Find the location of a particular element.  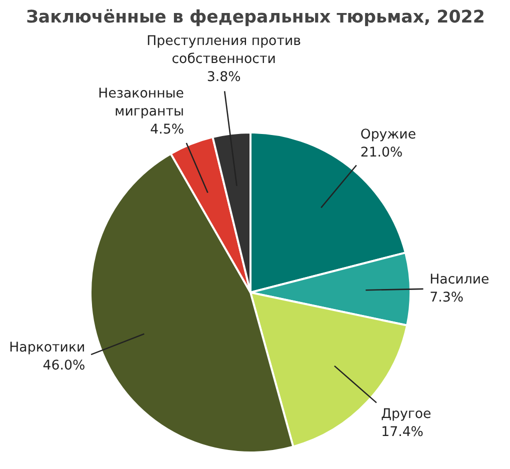

slice-label: Незаконные мигранты is located at coordinates (141, 103).